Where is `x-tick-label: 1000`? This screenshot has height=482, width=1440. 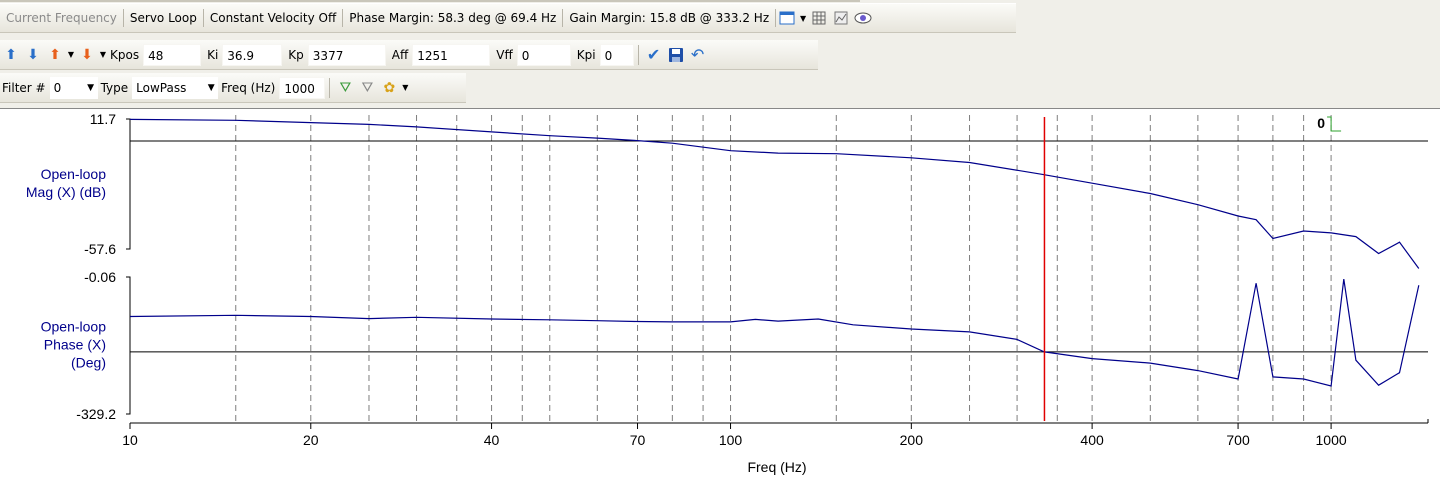 x-tick-label: 1000 is located at coordinates (1331, 440).